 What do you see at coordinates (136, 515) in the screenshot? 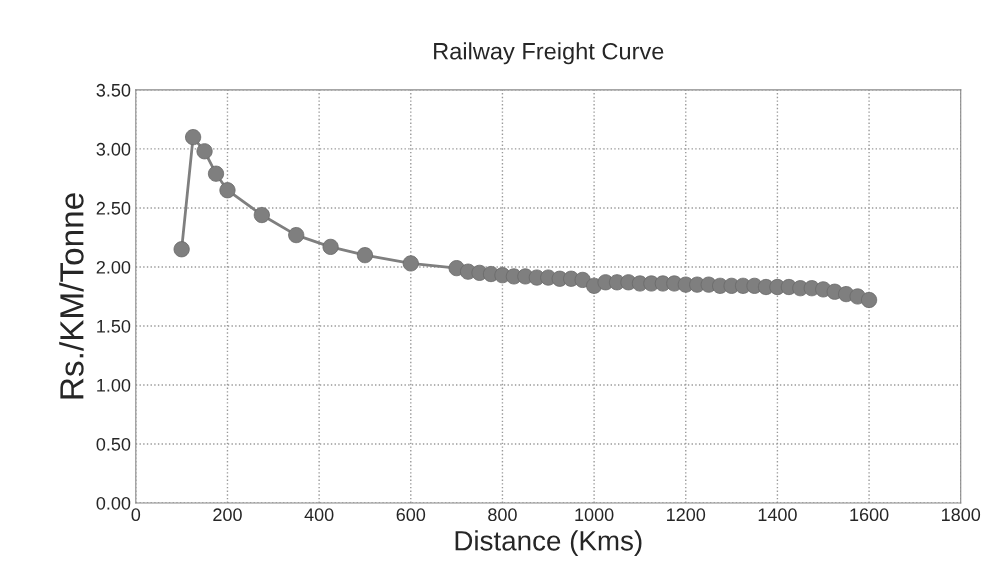
I see `x-tick-label: 0` at bounding box center [136, 515].